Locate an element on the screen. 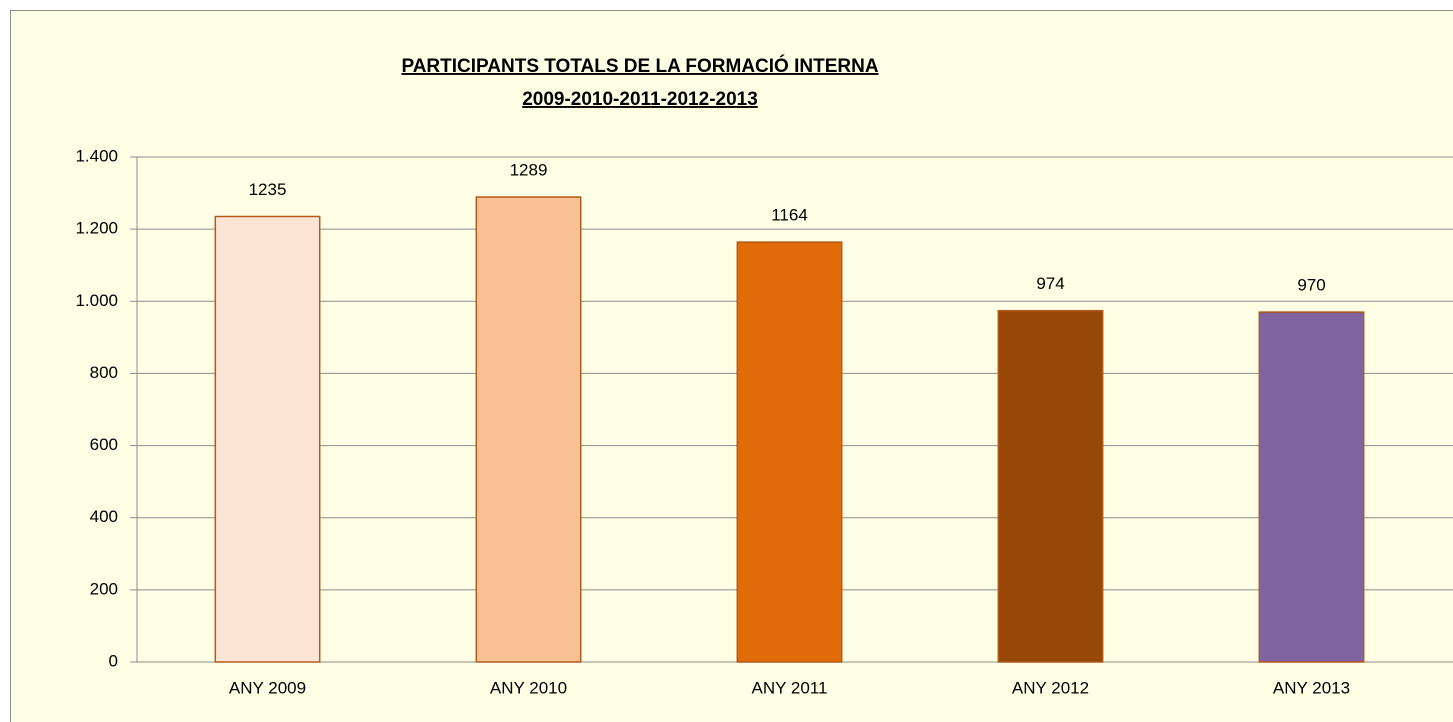 Image resolution: width=1453 pixels, height=722 pixels. data-label: 1164 is located at coordinates (789, 215).